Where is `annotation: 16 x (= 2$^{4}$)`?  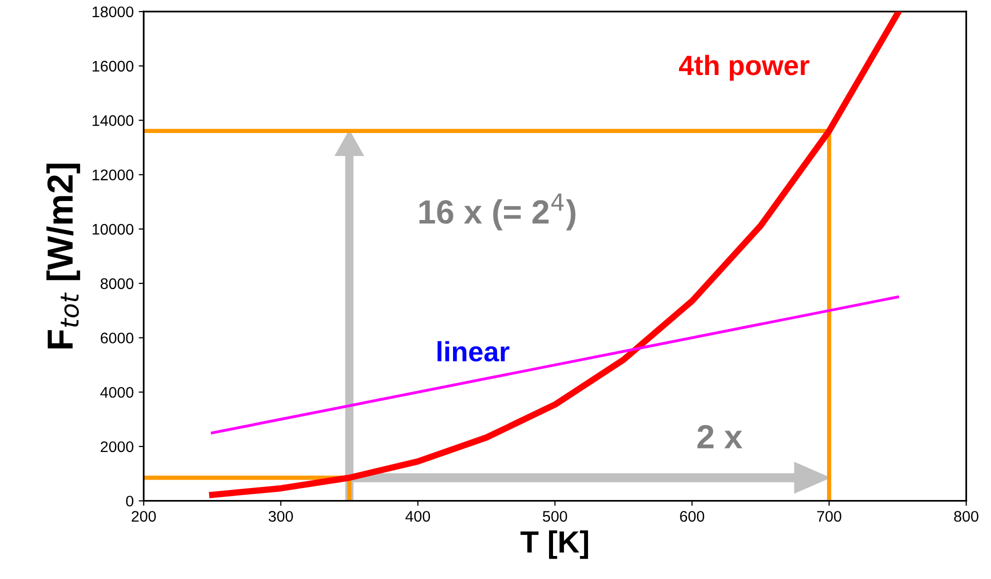
annotation: 16 x (= 2$^{4}$) is located at coordinates (497, 212).